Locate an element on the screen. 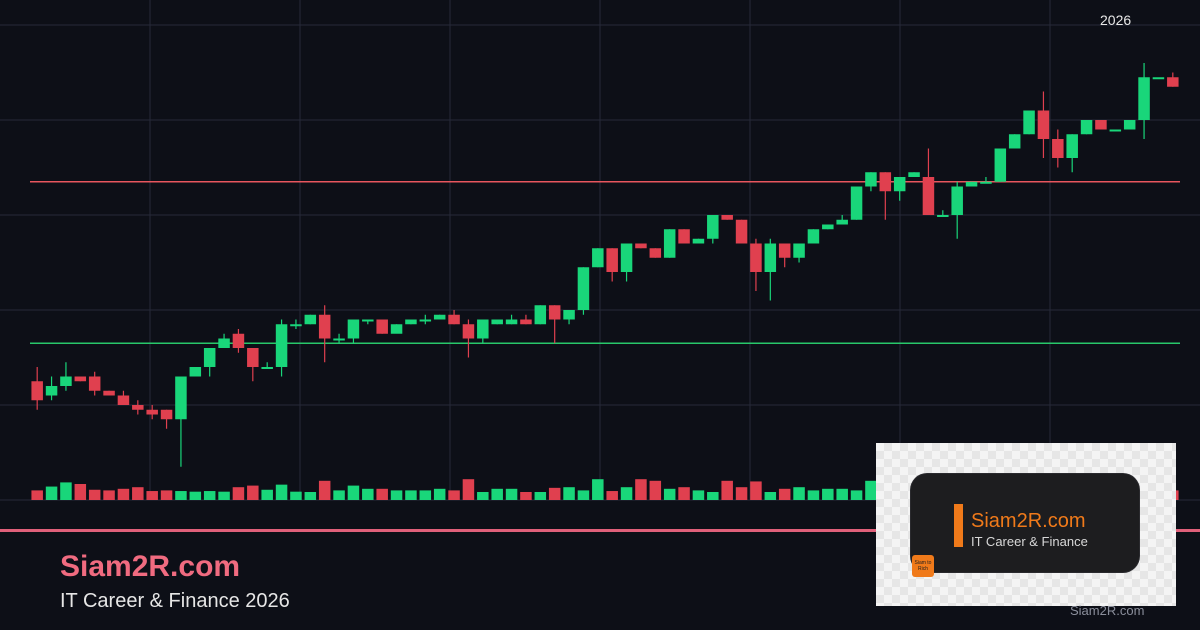 The image size is (1200, 630). year-label: 2026 is located at coordinates (1116, 20).